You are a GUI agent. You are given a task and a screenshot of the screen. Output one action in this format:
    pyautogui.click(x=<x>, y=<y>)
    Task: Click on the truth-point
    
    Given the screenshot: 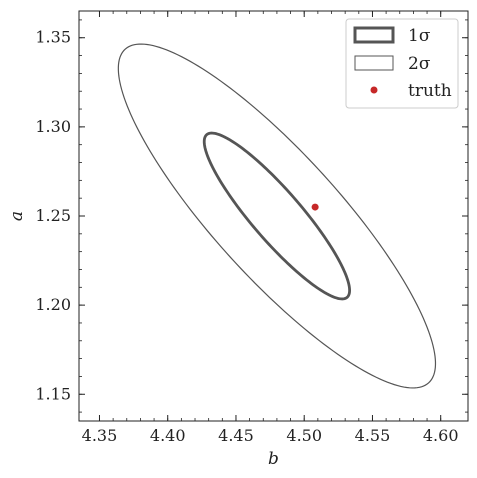 What is the action you would take?
    pyautogui.click(x=315, y=207)
    